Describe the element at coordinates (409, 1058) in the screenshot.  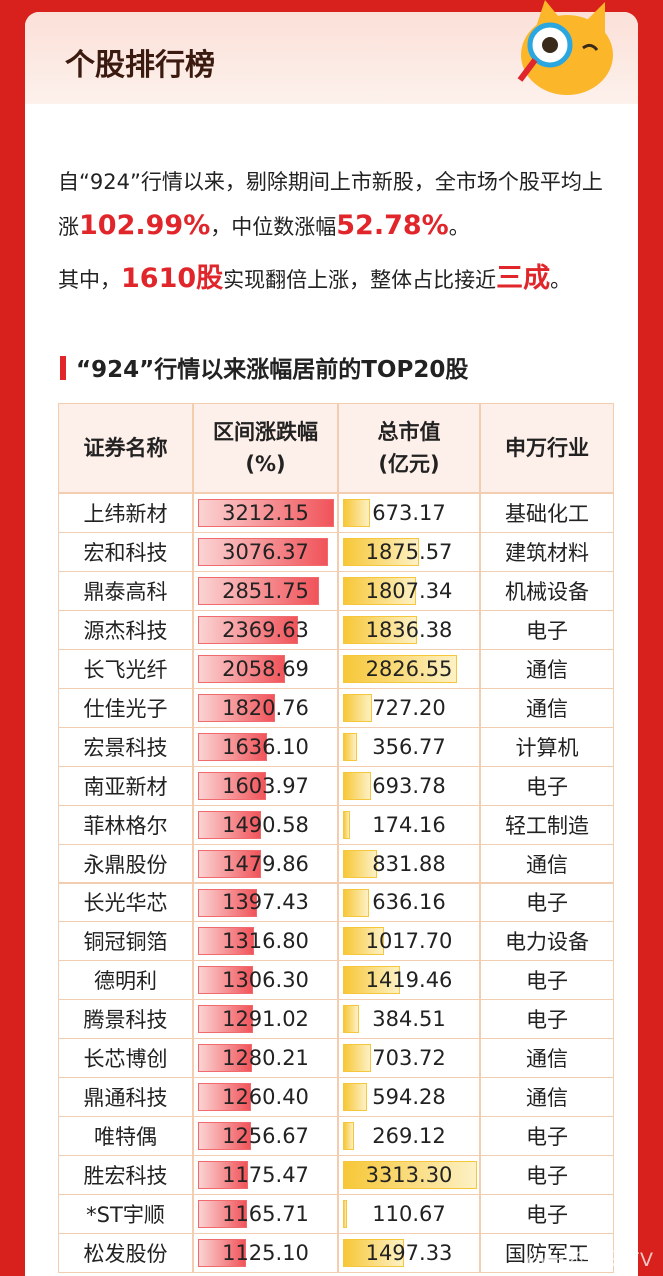
I see `table-cell: 703.72` at that location.